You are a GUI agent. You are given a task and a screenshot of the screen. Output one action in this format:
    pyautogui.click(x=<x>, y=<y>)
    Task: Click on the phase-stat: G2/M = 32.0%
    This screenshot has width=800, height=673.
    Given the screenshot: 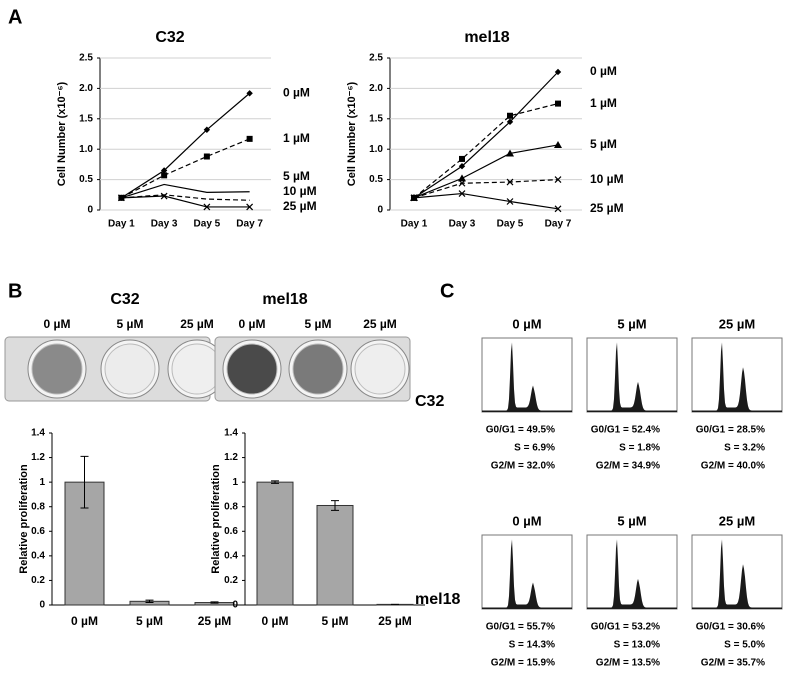 What is the action you would take?
    pyautogui.click(x=523, y=466)
    